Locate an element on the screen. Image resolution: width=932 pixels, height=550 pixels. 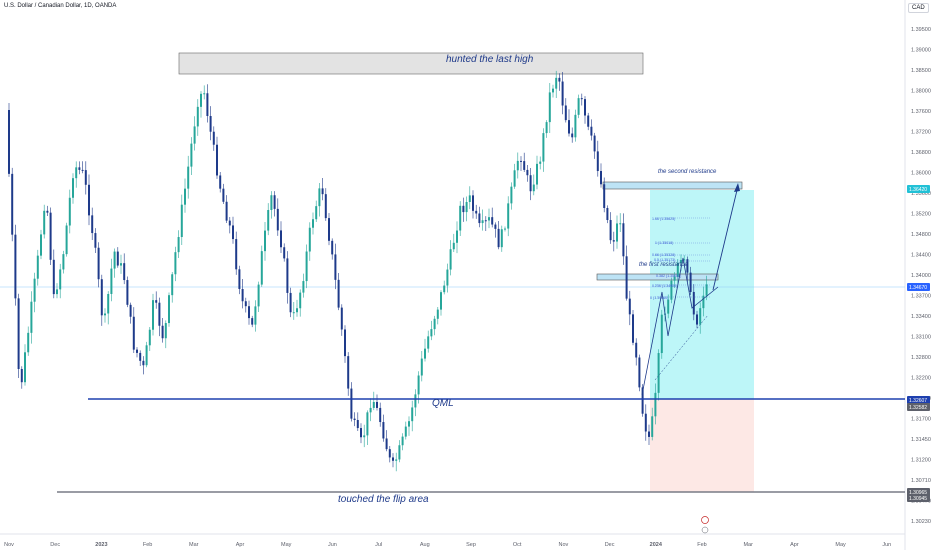
y-tick-label: 1.32200 is located at coordinates (921, 379).